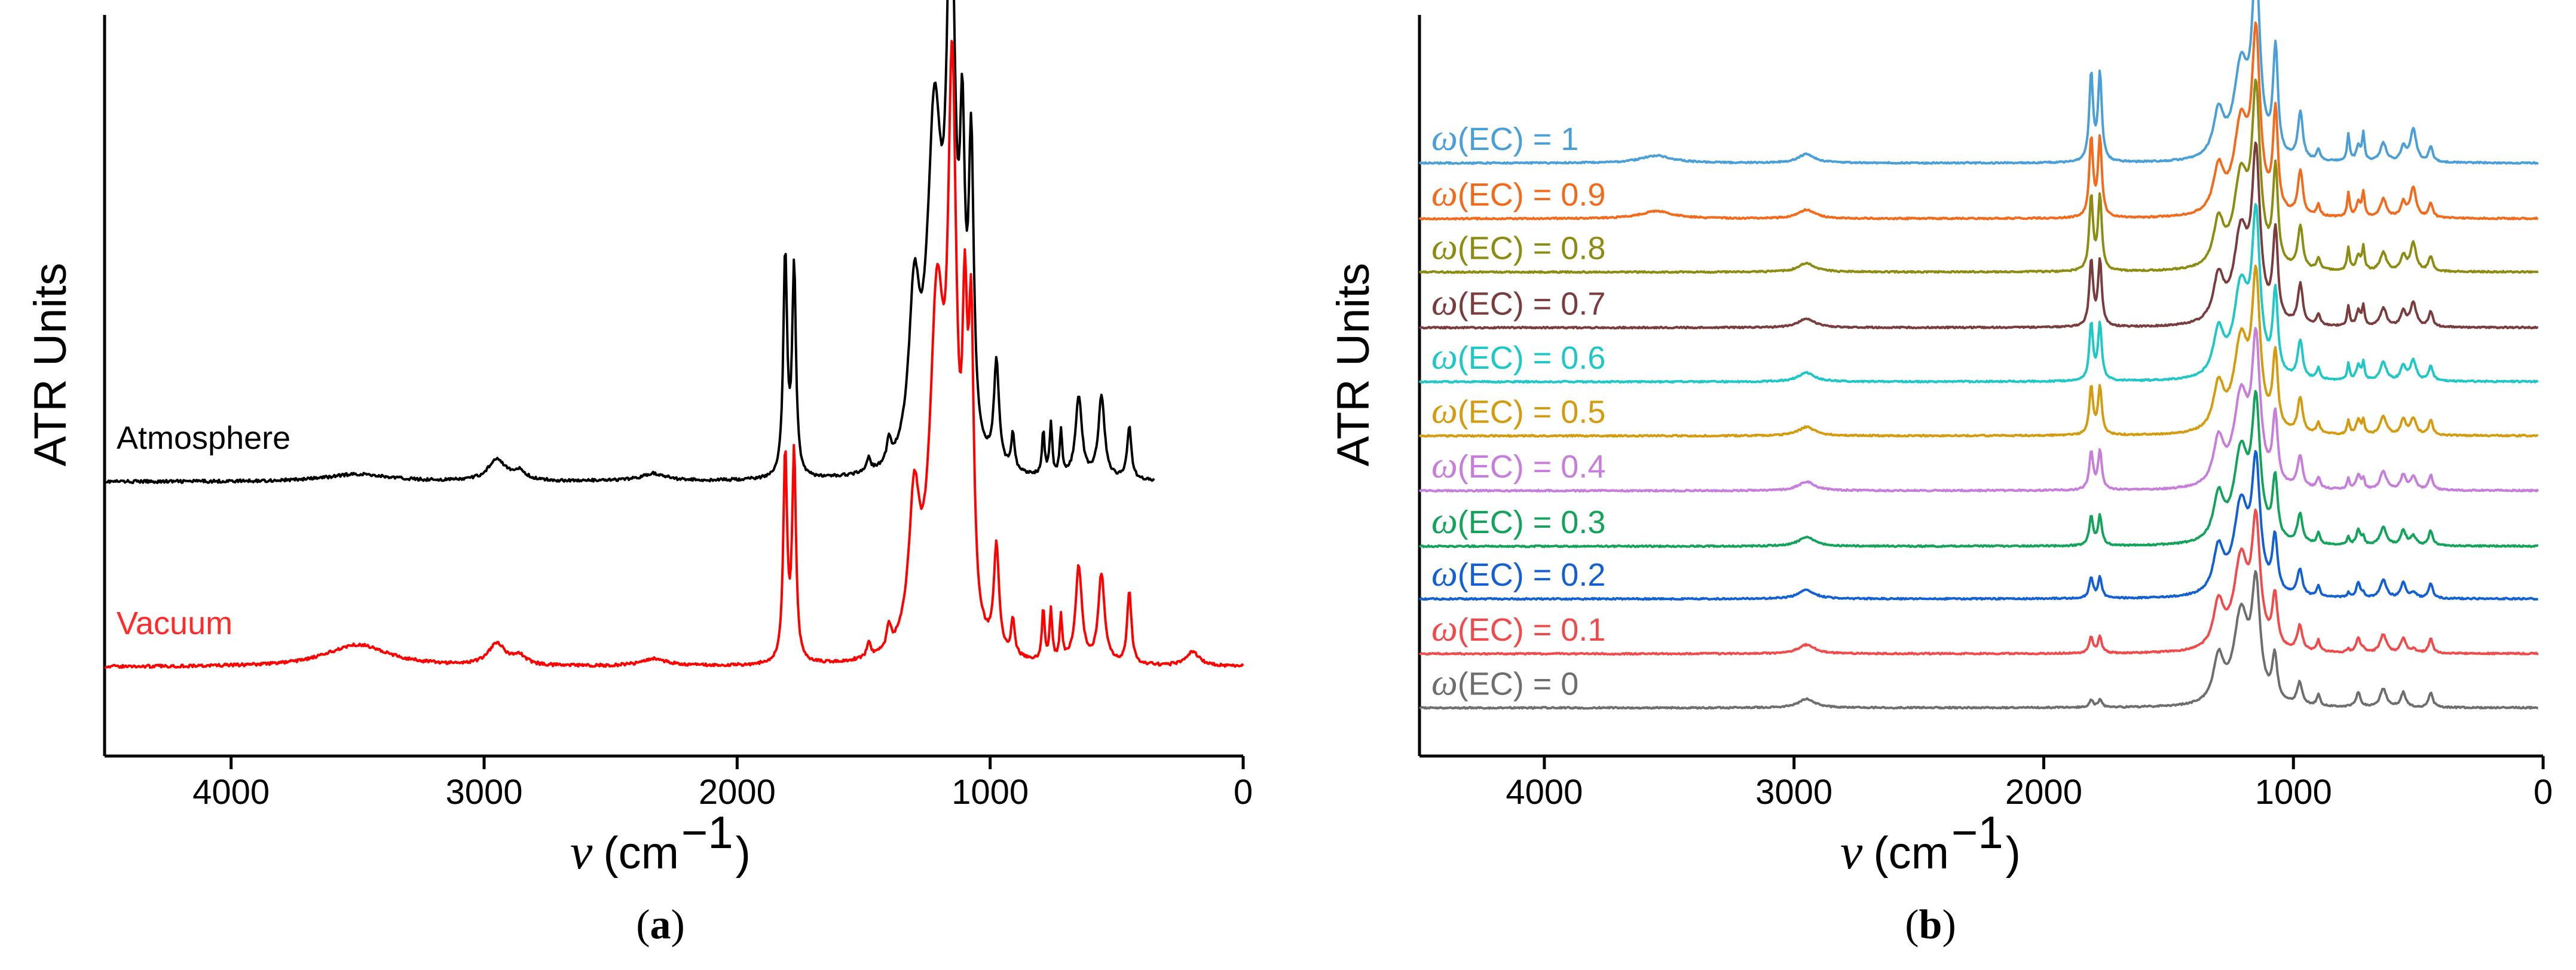  I want to click on panel-b-label-letter: b, so click(1930, 925).